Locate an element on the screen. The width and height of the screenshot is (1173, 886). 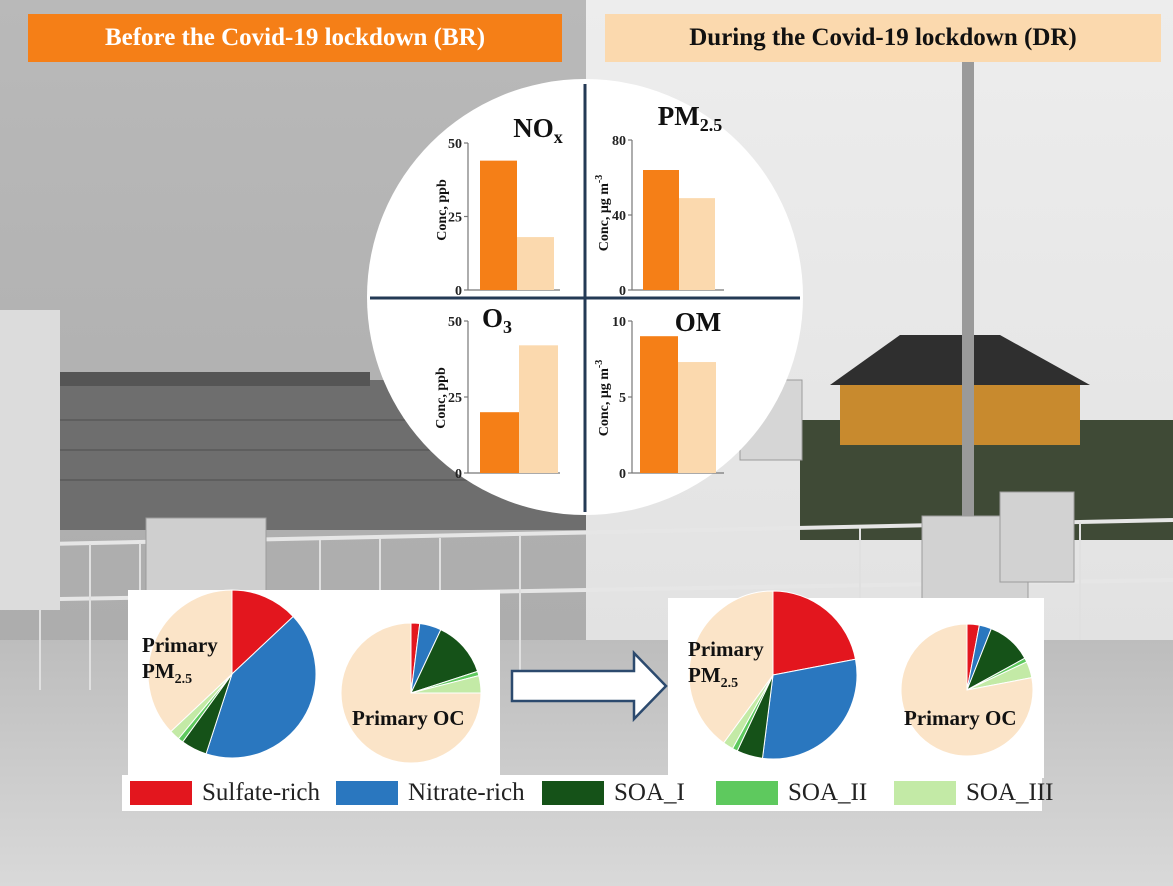
br-primary-word: Primary is located at coordinates (180, 645).